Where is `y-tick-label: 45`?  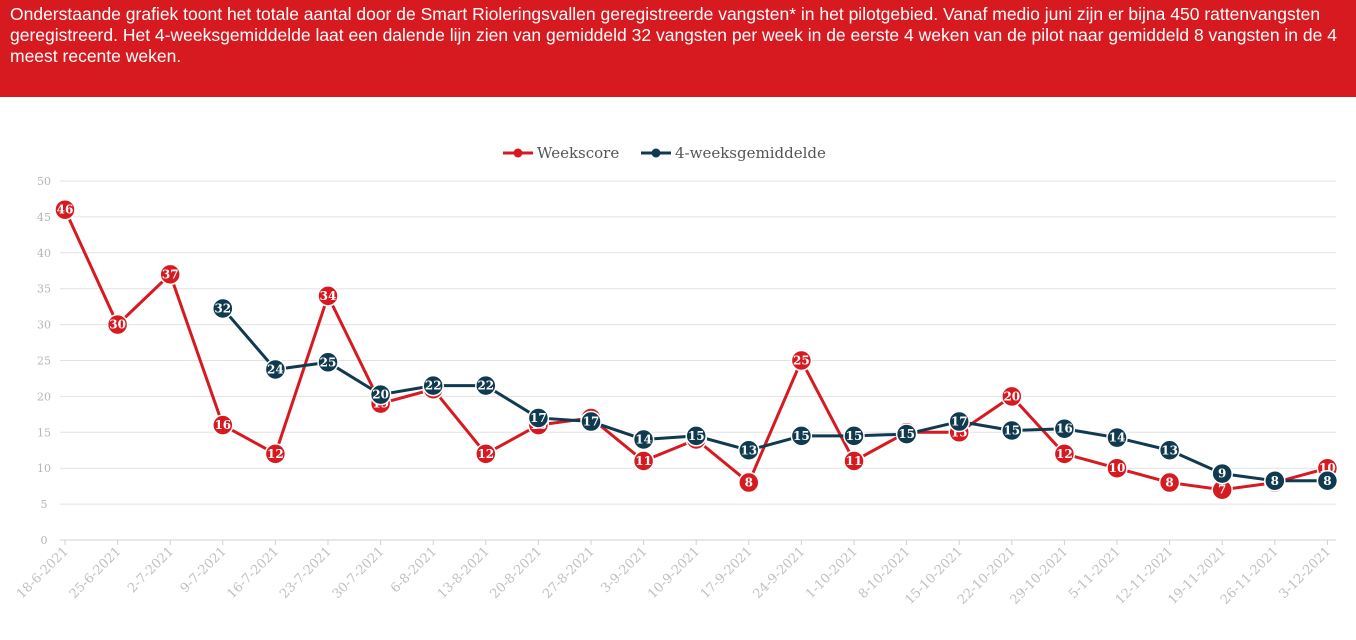
y-tick-label: 45 is located at coordinates (44, 217).